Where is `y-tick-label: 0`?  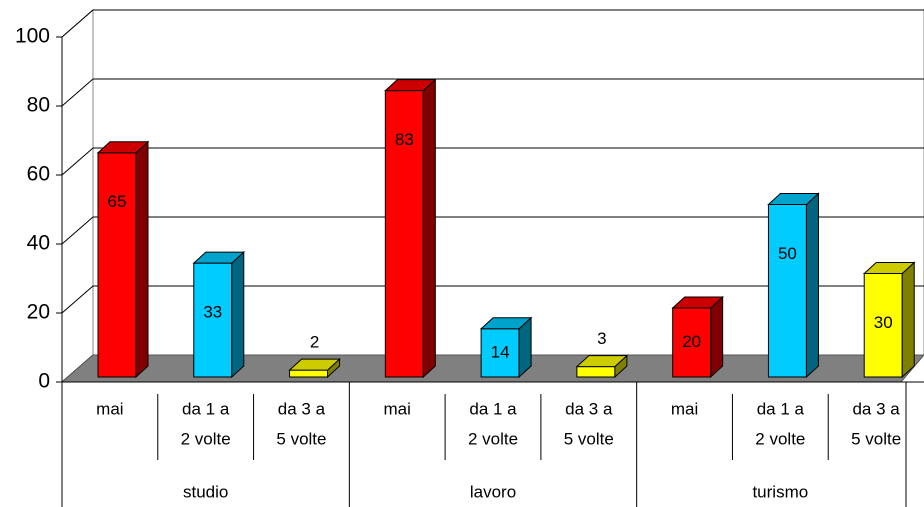 y-tick-label: 0 is located at coordinates (44, 381).